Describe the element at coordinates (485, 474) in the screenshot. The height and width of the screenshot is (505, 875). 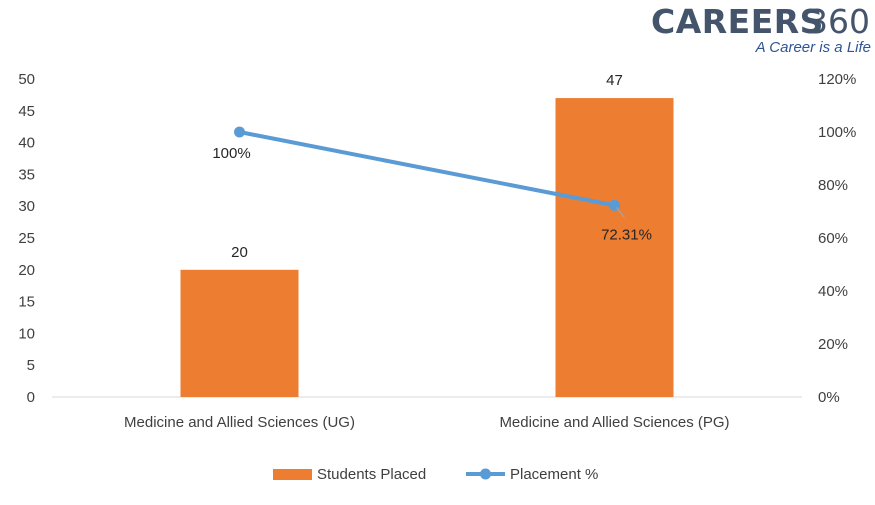
I see `legend-marker-placement` at that location.